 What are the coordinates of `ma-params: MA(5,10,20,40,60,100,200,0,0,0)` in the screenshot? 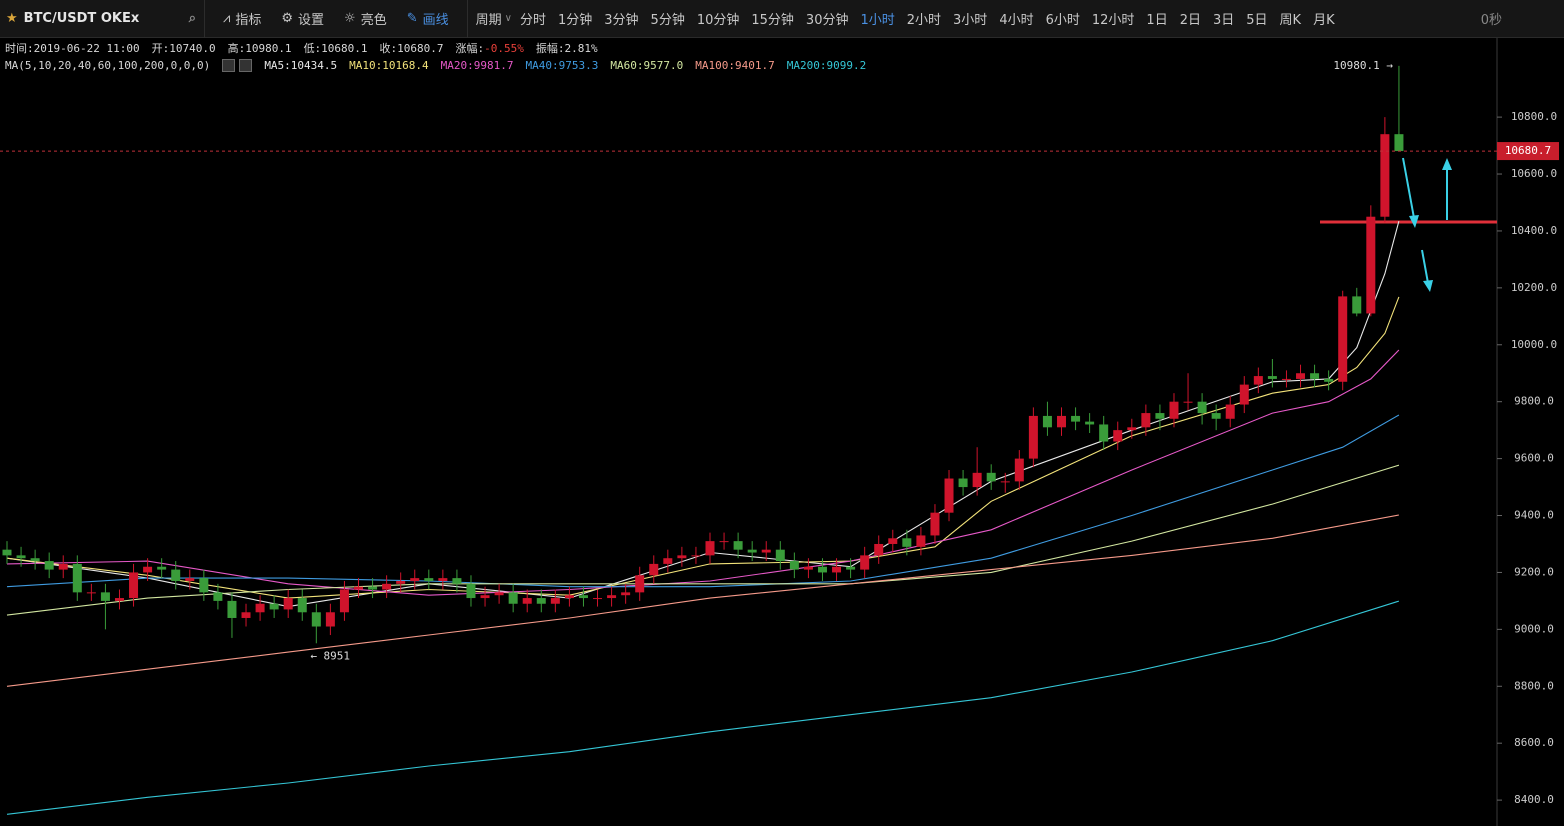 It's located at (108, 65).